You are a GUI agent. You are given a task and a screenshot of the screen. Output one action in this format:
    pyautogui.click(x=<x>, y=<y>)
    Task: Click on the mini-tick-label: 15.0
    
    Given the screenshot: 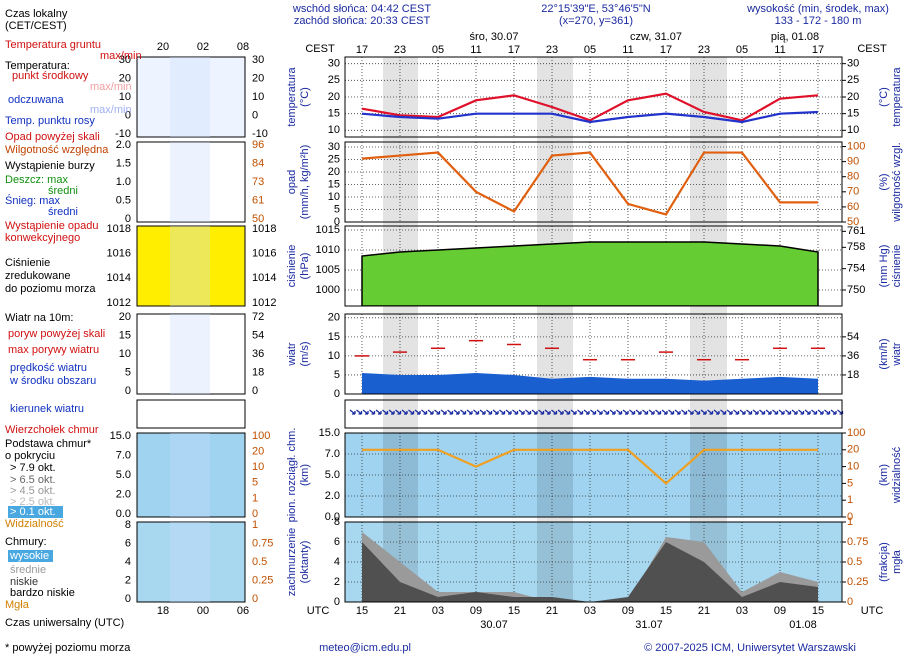 What is the action you would take?
    pyautogui.click(x=120, y=436)
    